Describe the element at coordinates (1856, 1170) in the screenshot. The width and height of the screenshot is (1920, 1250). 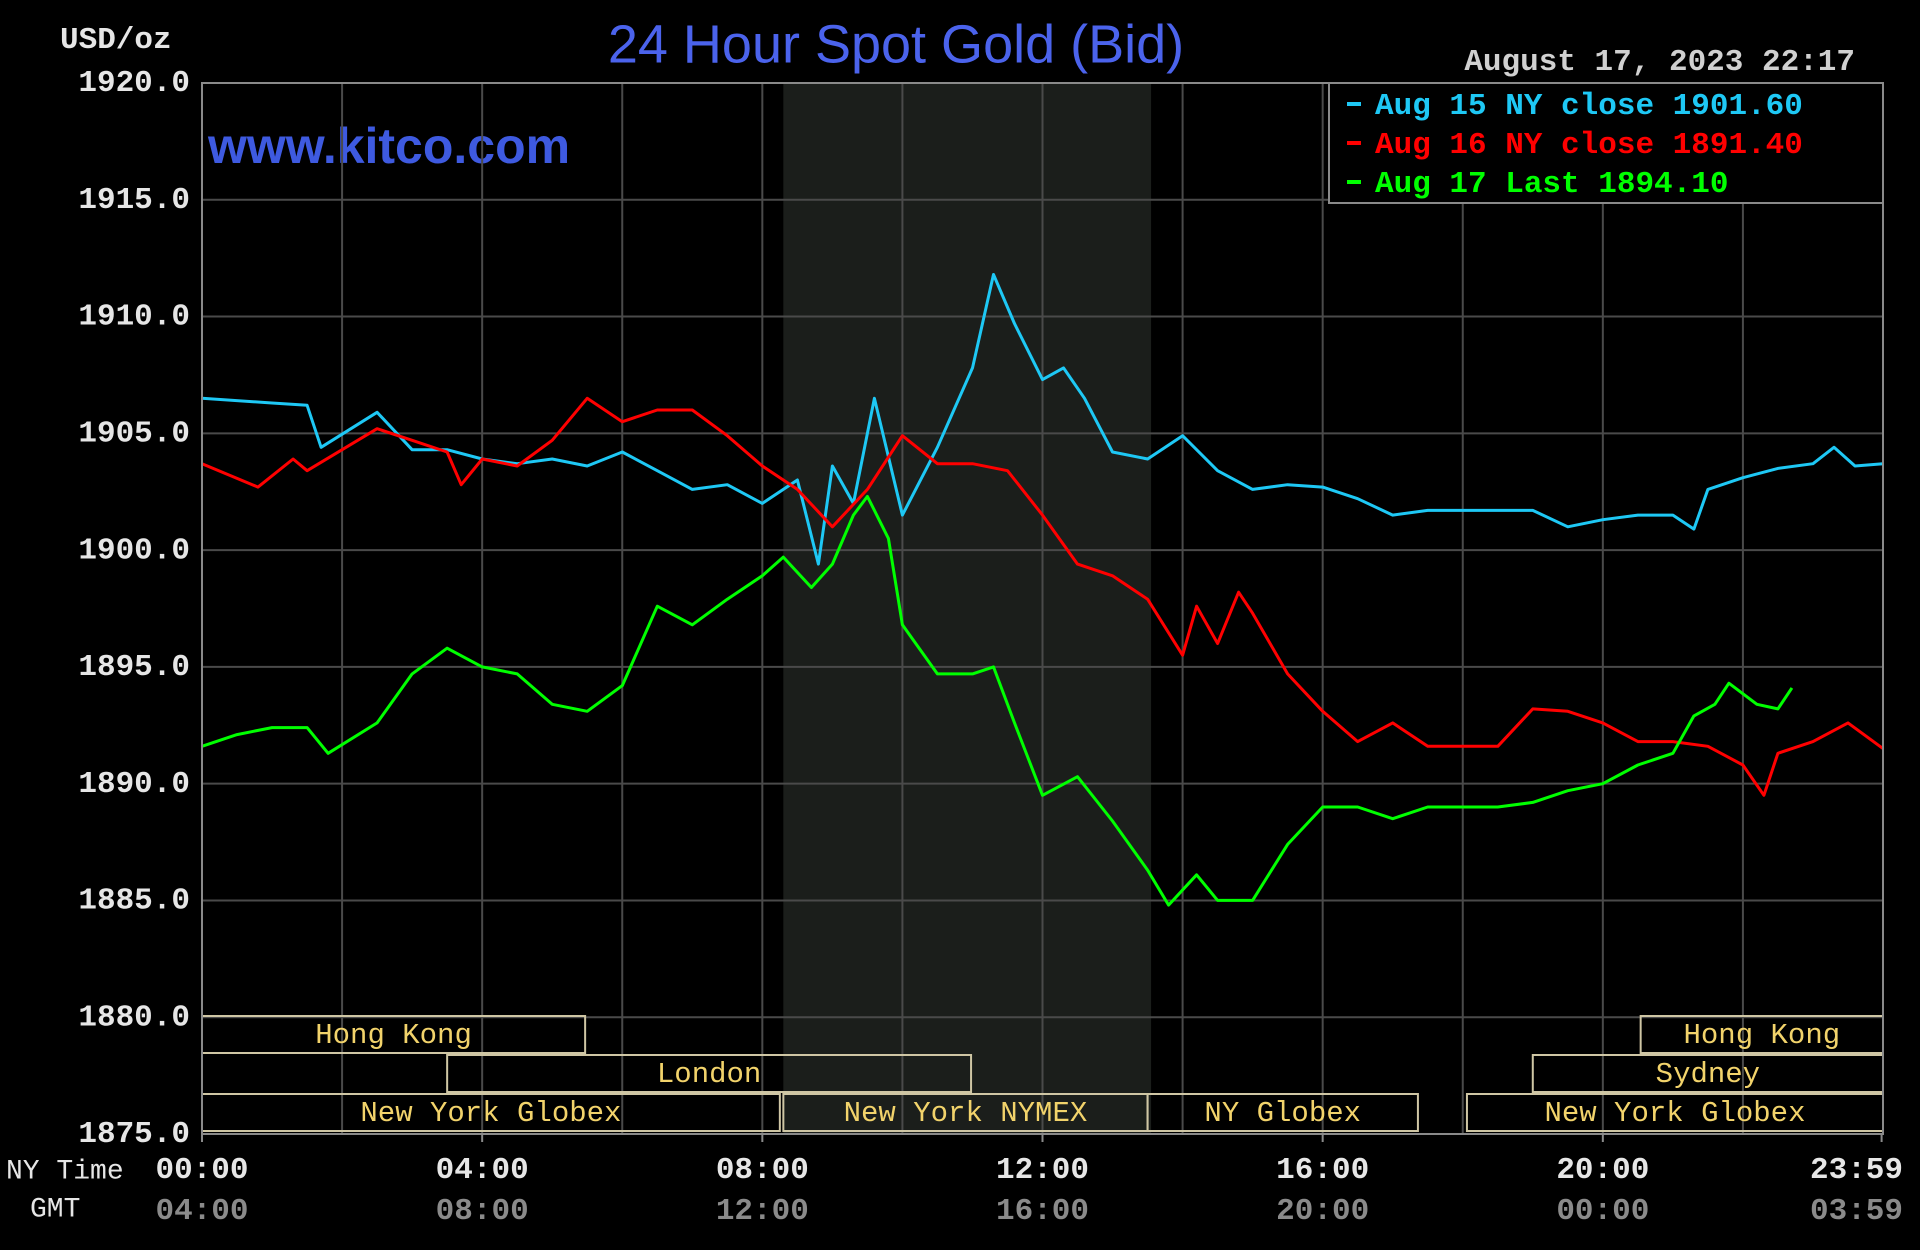
I see `x-tick-label: 23:59` at that location.